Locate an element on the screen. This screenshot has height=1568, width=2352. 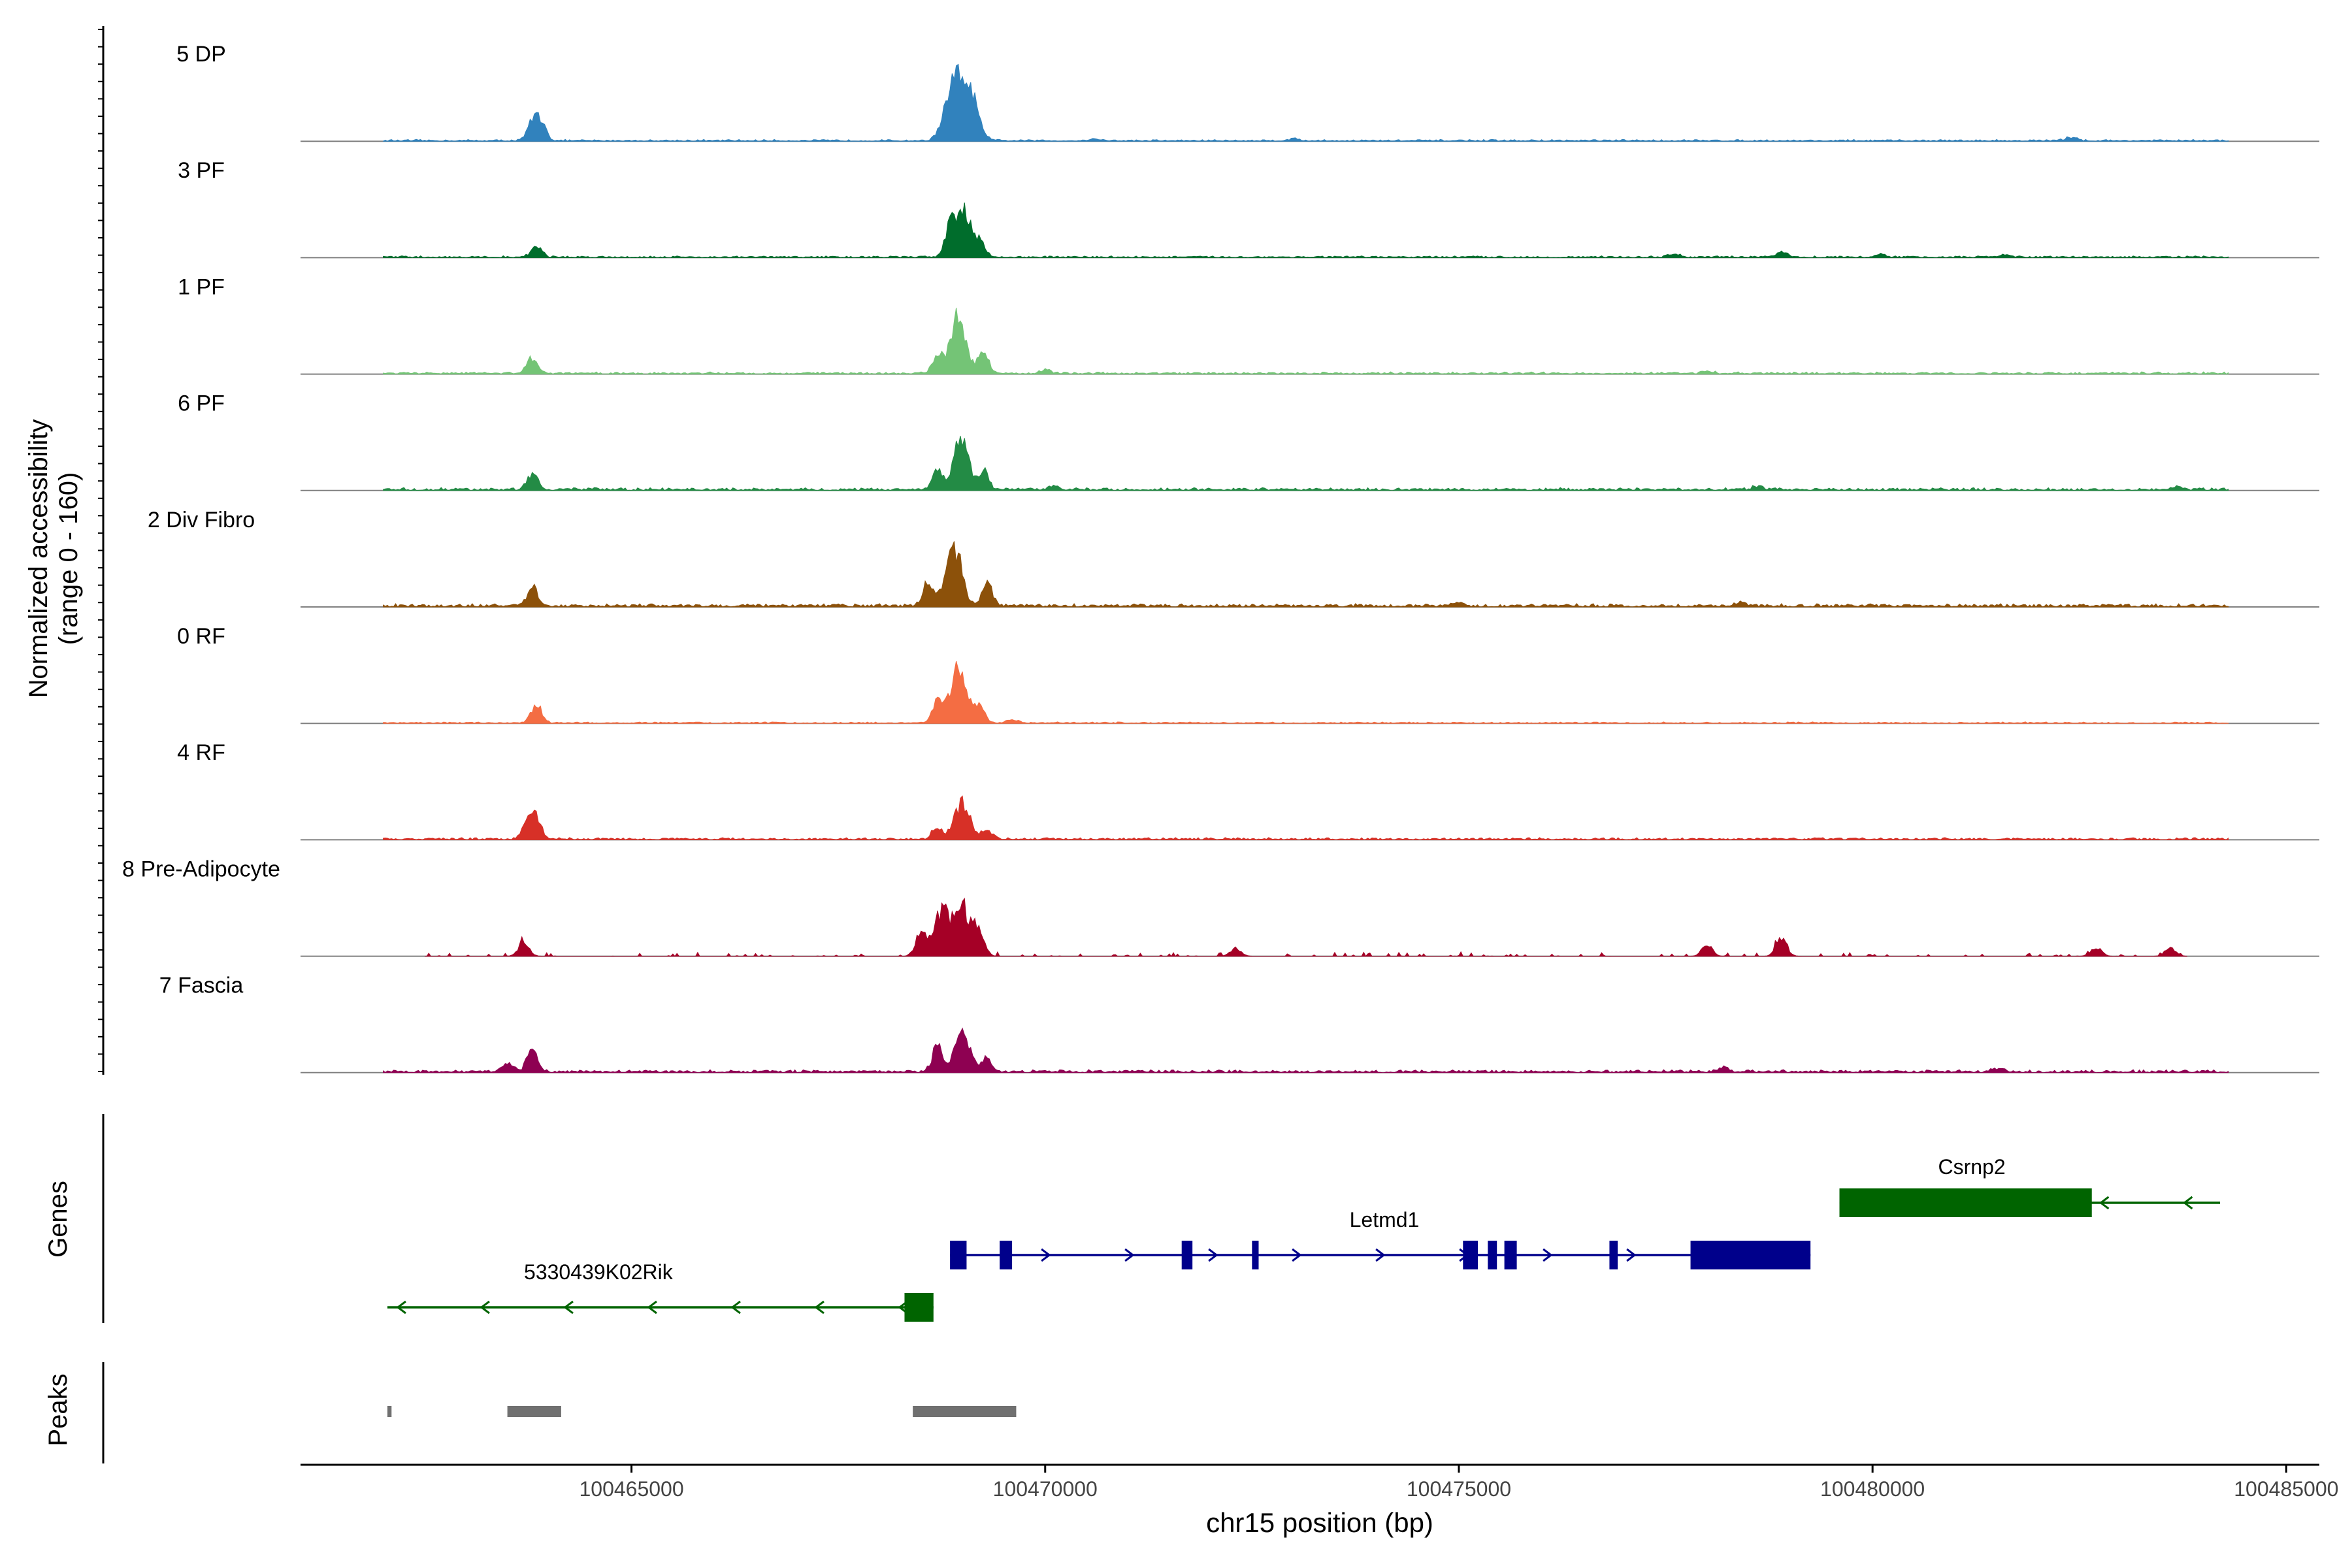
gene-label: Letmd1 is located at coordinates (1385, 1220).